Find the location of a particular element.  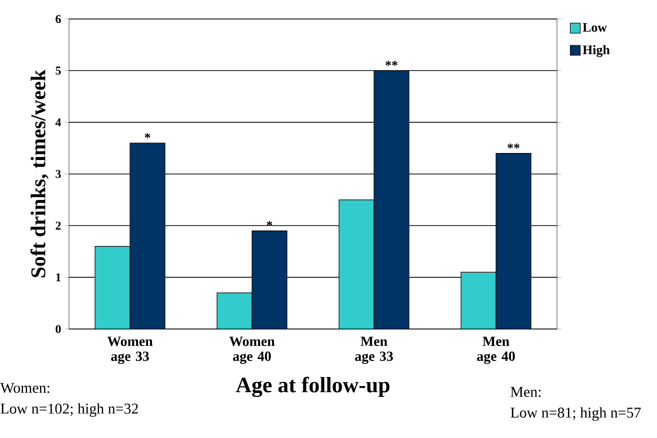

text: Women: is located at coordinates (25, 387).